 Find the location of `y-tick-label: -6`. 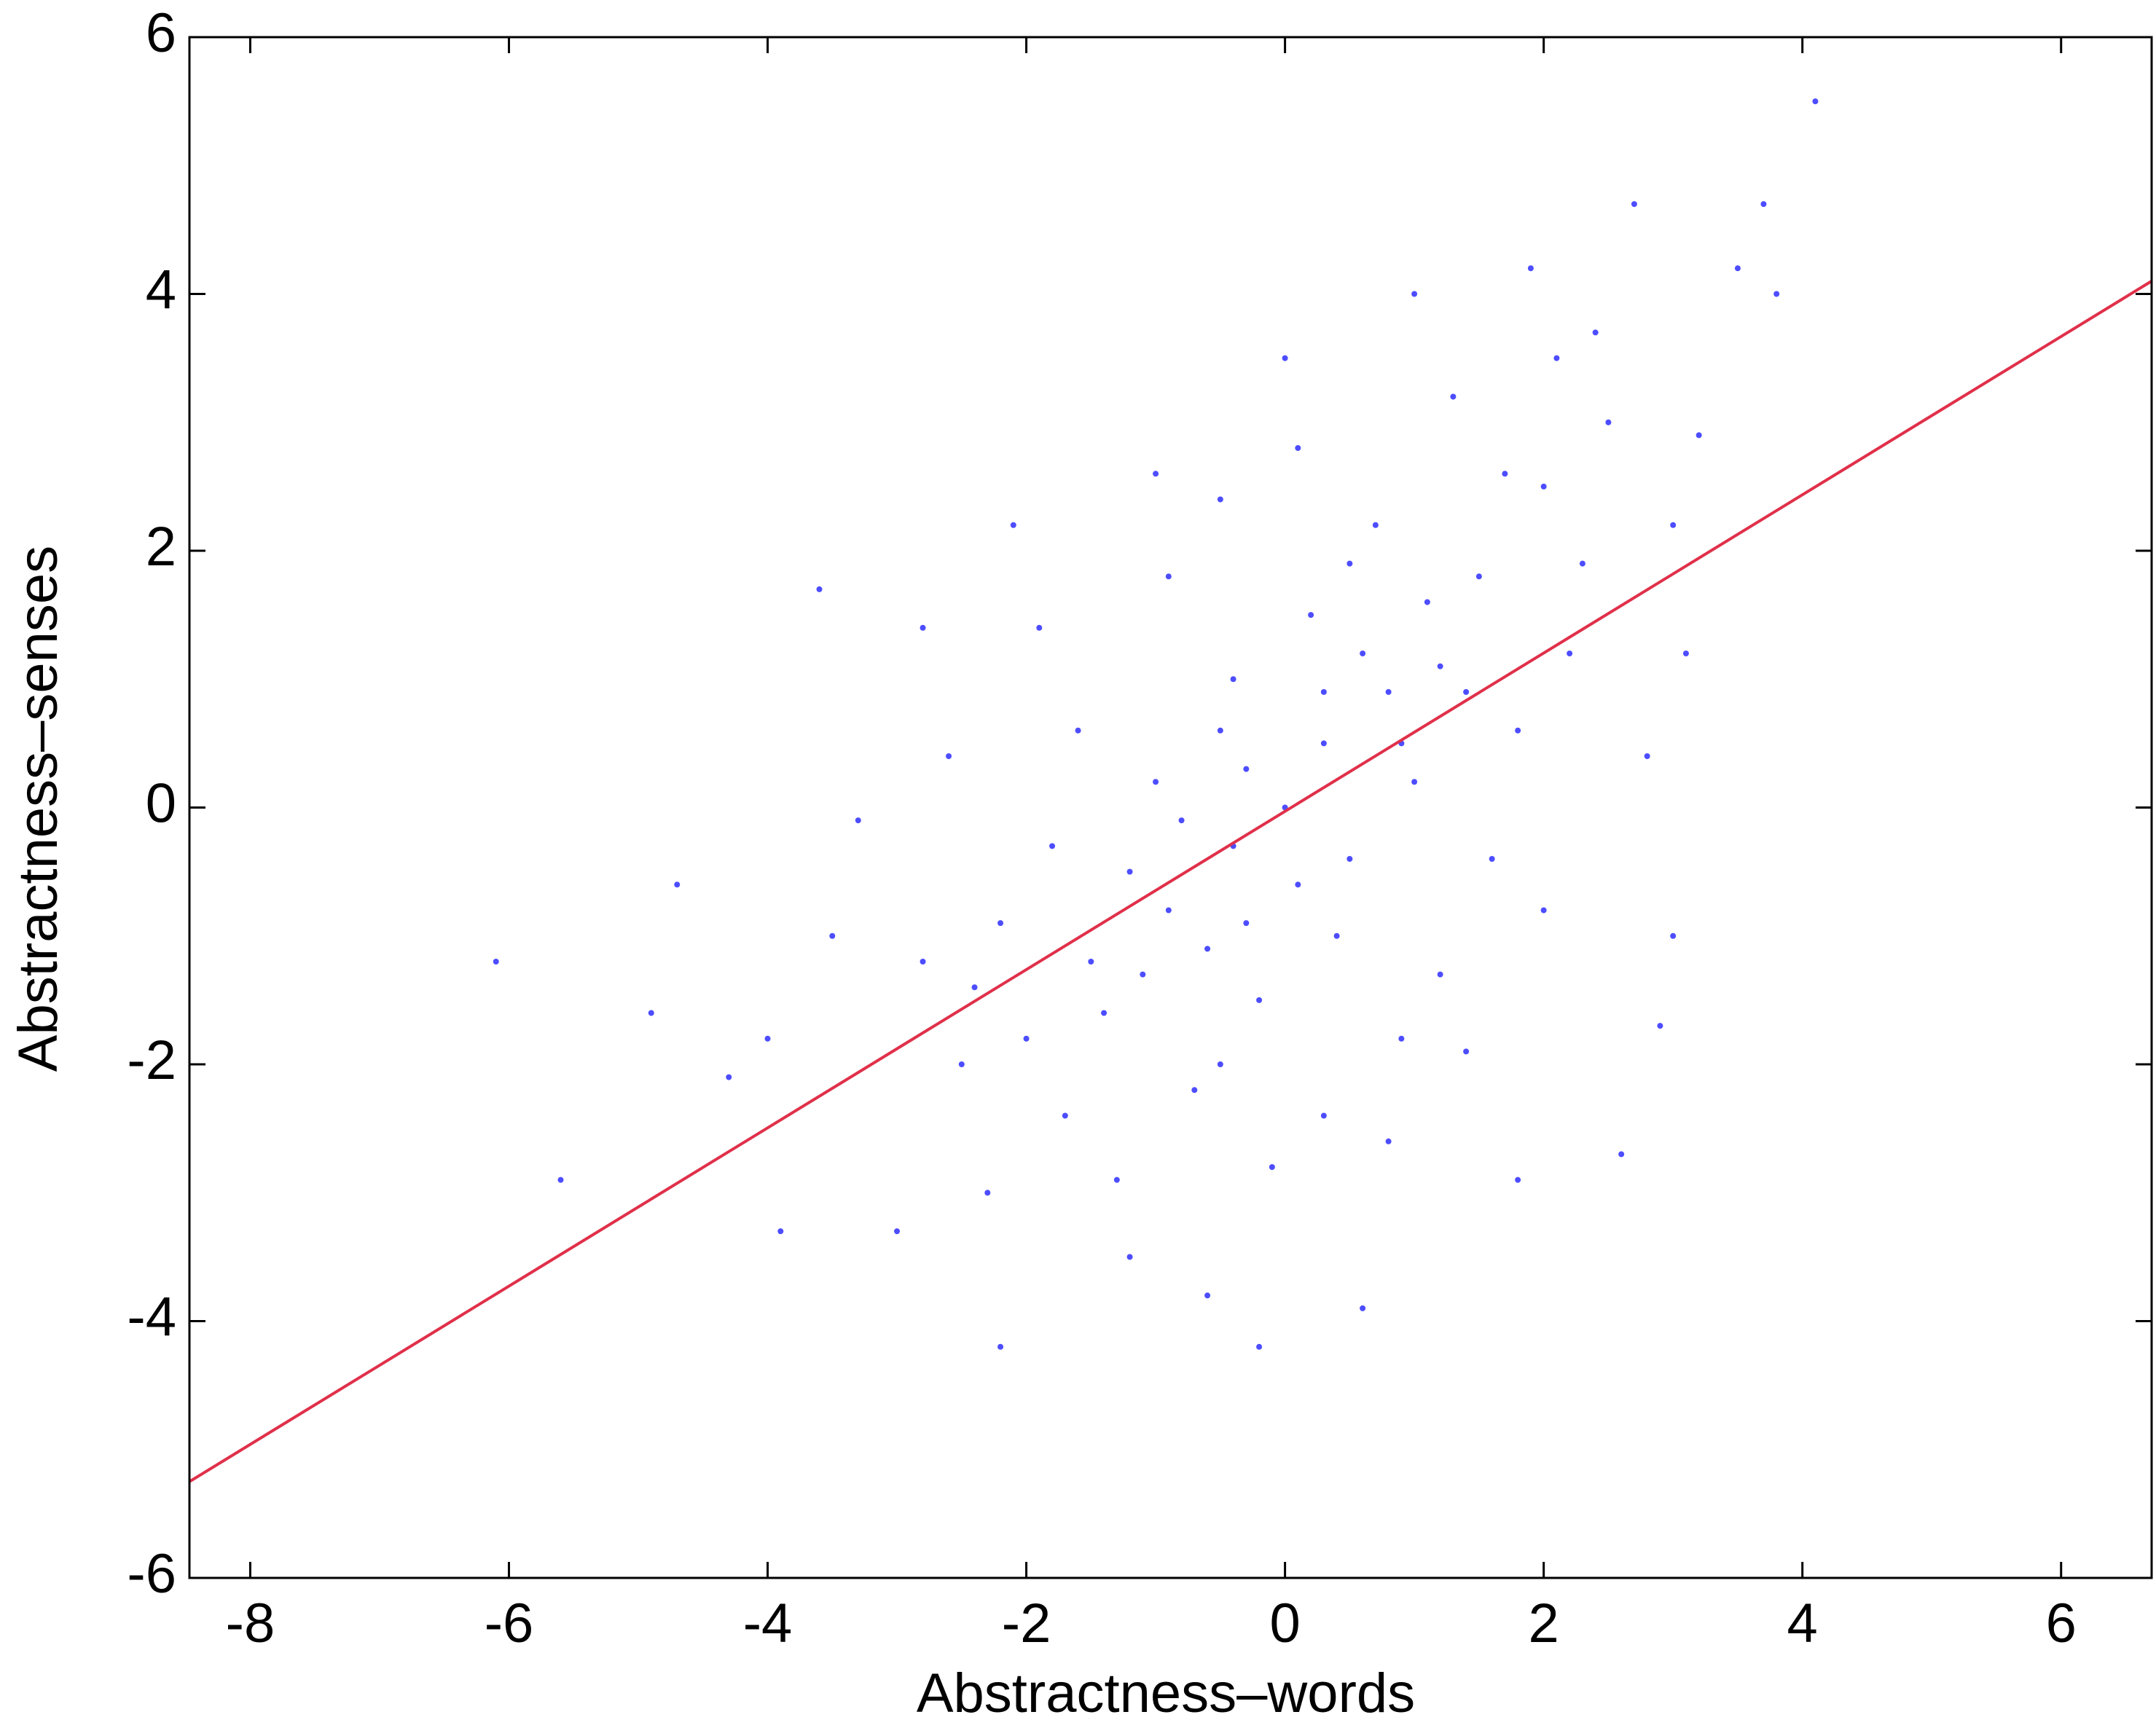

y-tick-label: -6 is located at coordinates (151, 1574).